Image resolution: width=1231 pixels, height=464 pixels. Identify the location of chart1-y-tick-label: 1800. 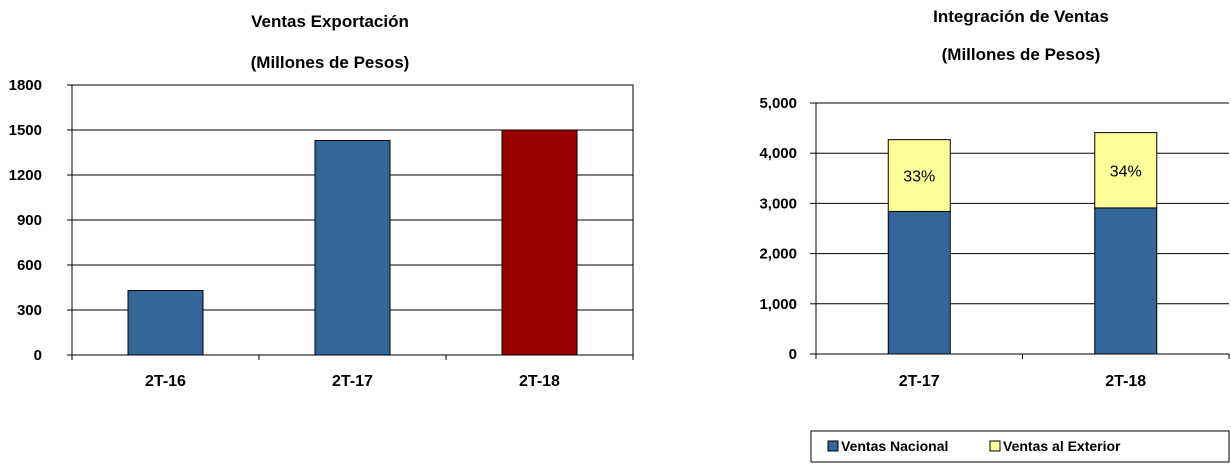
(25, 85).